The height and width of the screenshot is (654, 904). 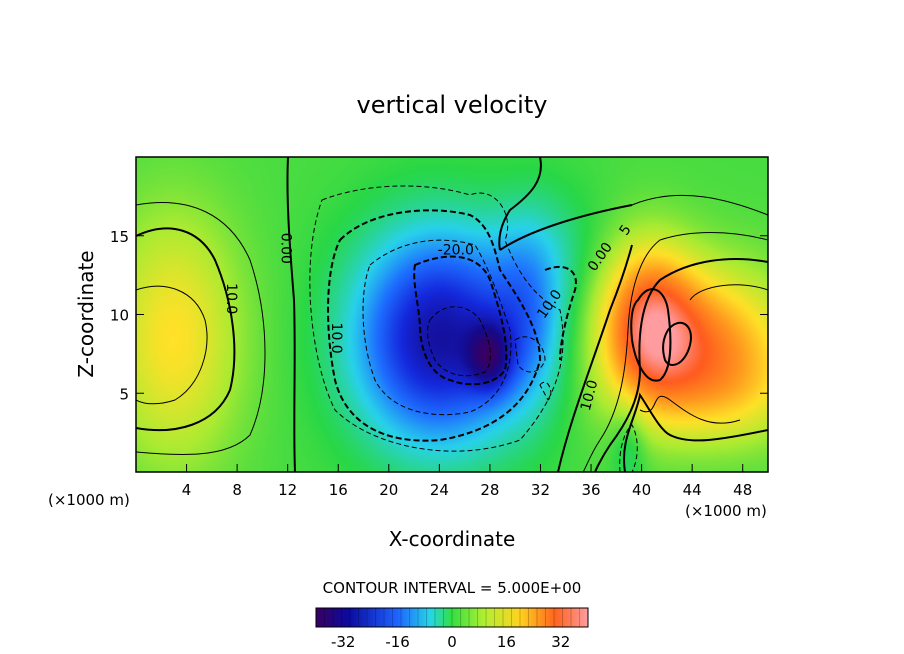 What do you see at coordinates (388, 490) in the screenshot?
I see `x-tick-label: 20` at bounding box center [388, 490].